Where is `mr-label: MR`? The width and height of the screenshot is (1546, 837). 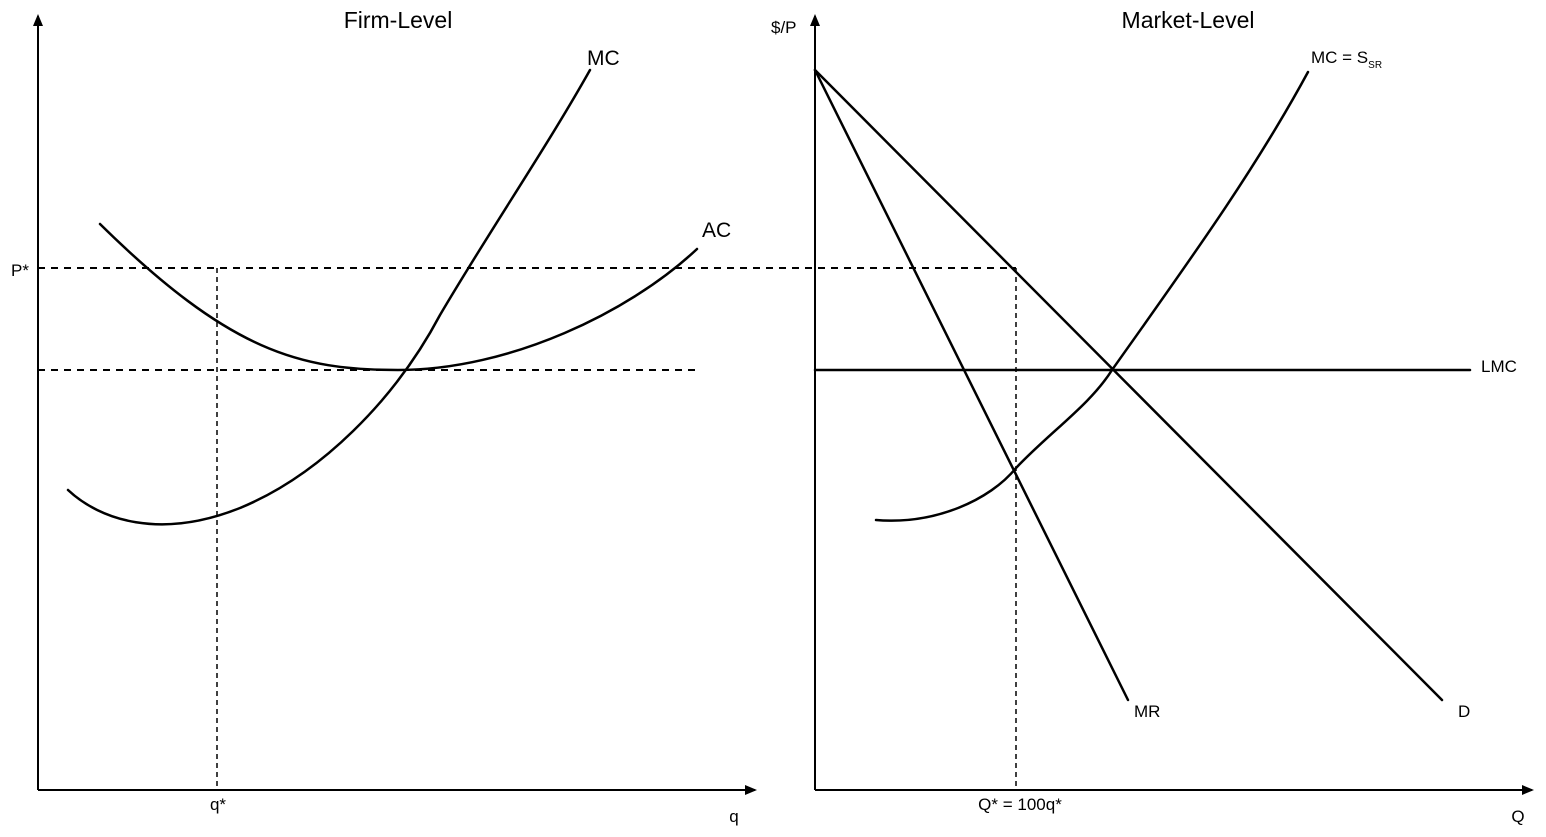
mr-label: MR is located at coordinates (1147, 711).